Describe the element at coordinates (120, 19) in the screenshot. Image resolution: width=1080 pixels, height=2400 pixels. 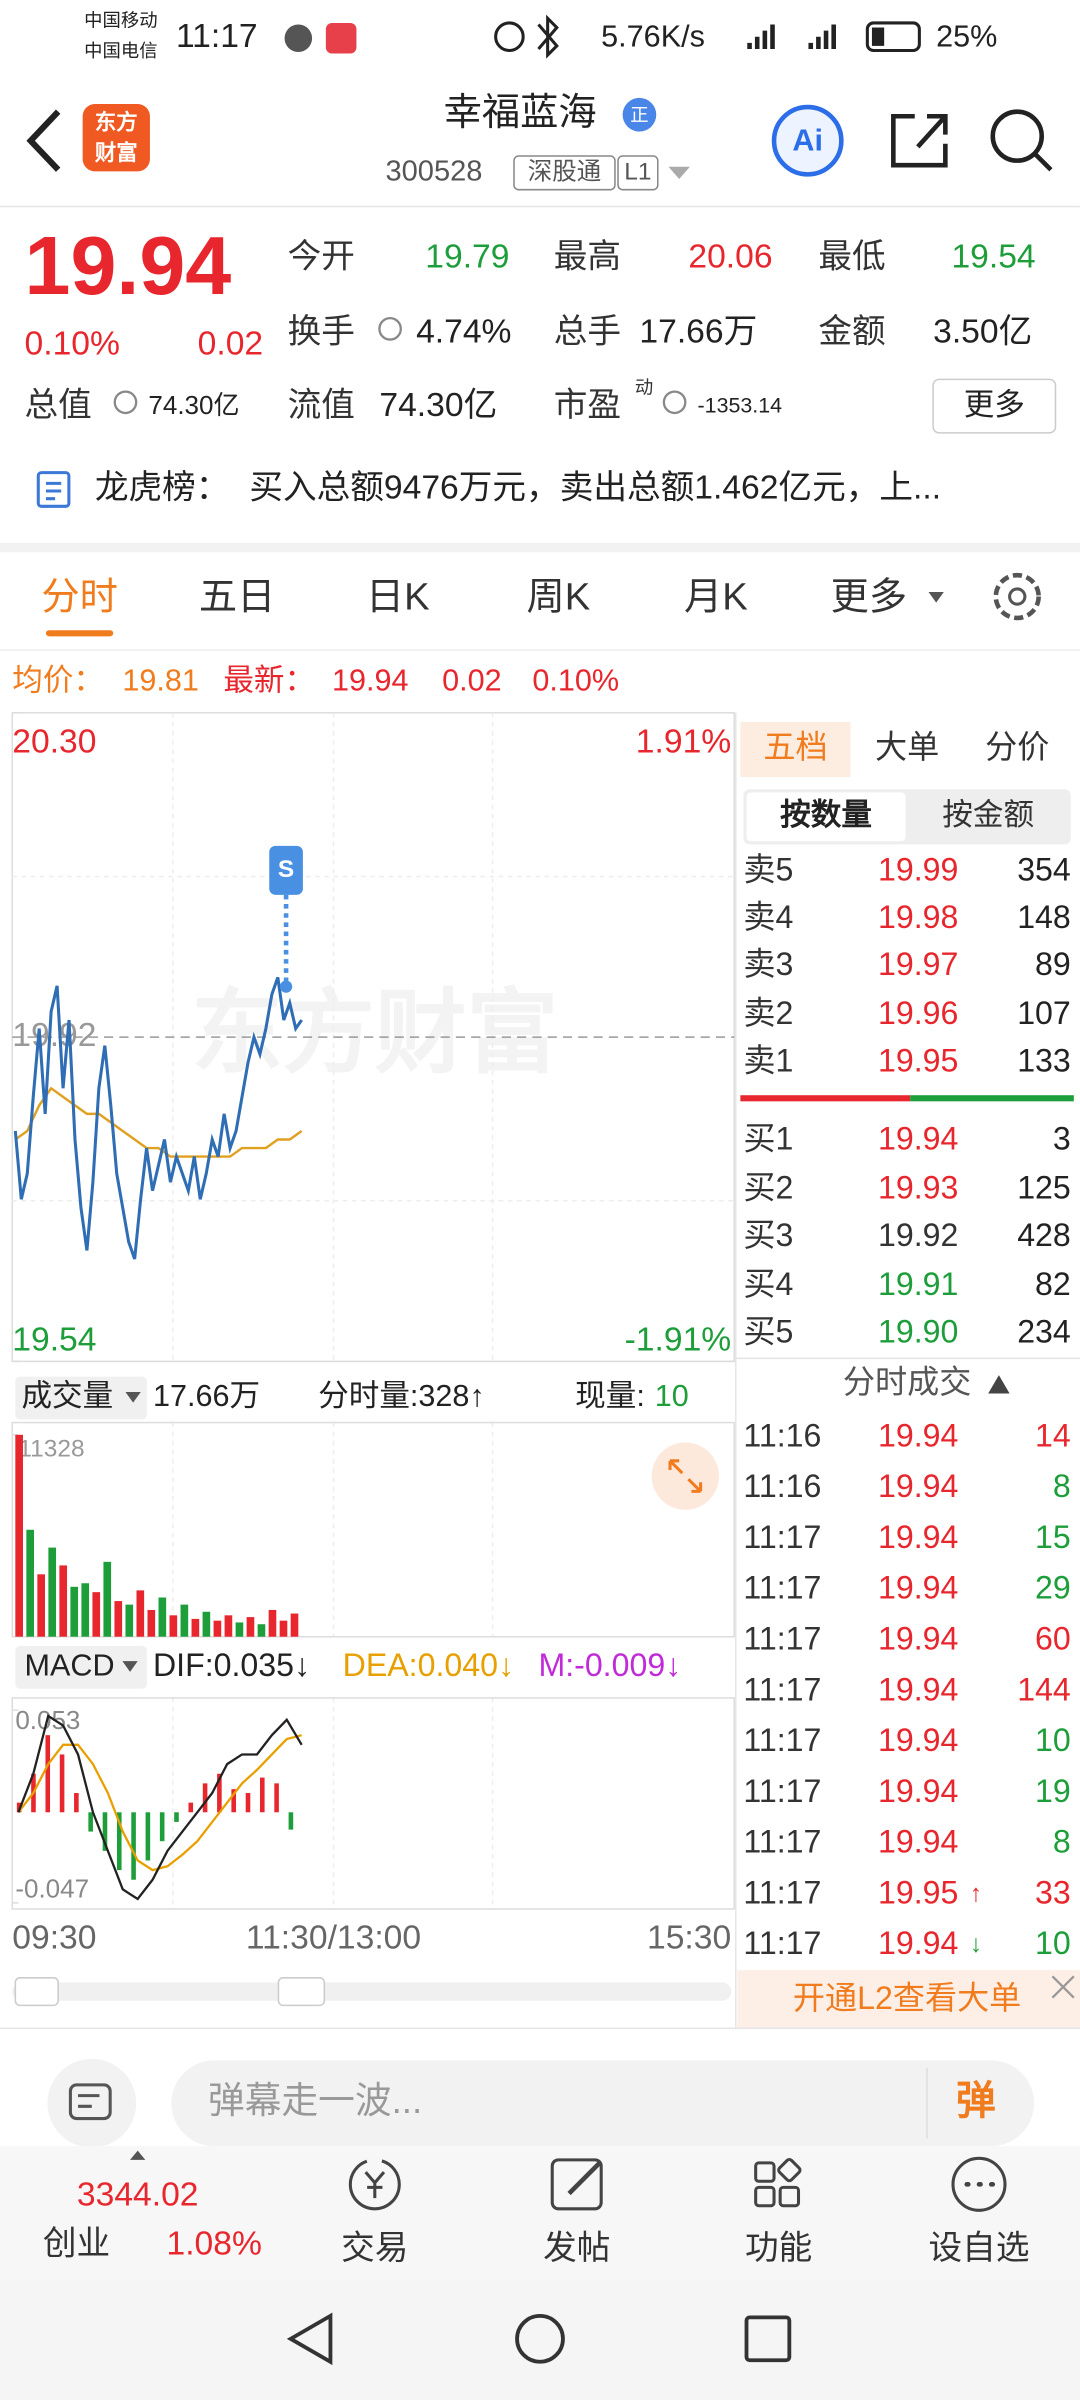
I see `carrier: 中国移动` at that location.